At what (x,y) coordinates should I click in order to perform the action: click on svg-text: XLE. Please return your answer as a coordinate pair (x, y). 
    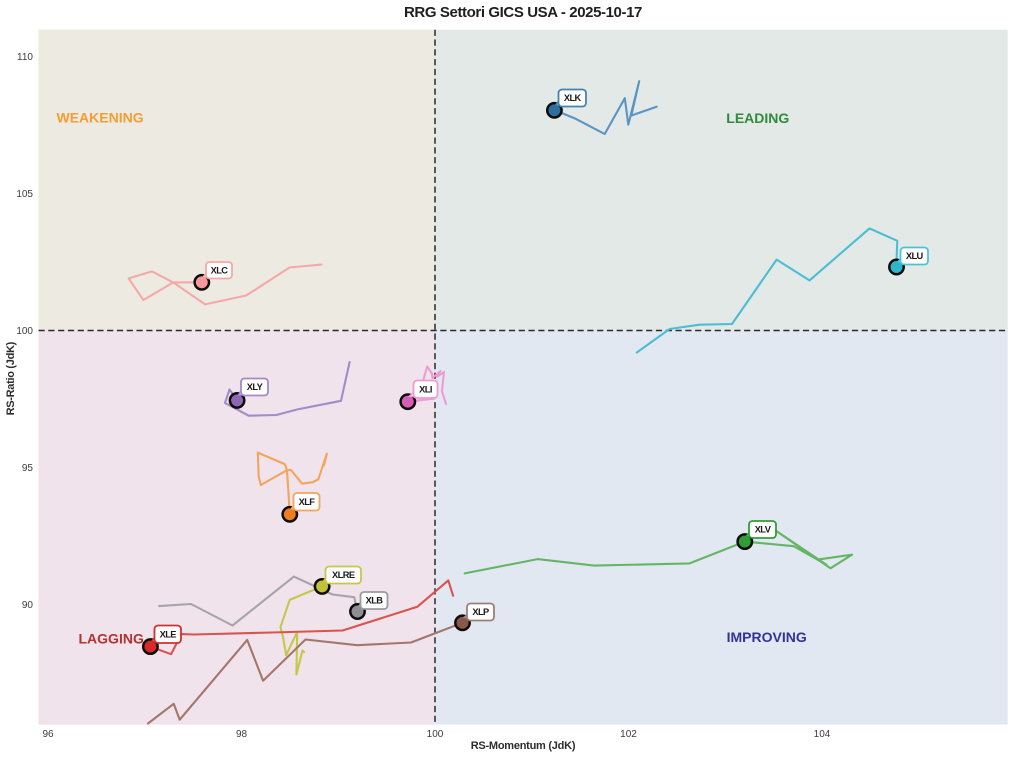
    Looking at the image, I should click on (168, 634).